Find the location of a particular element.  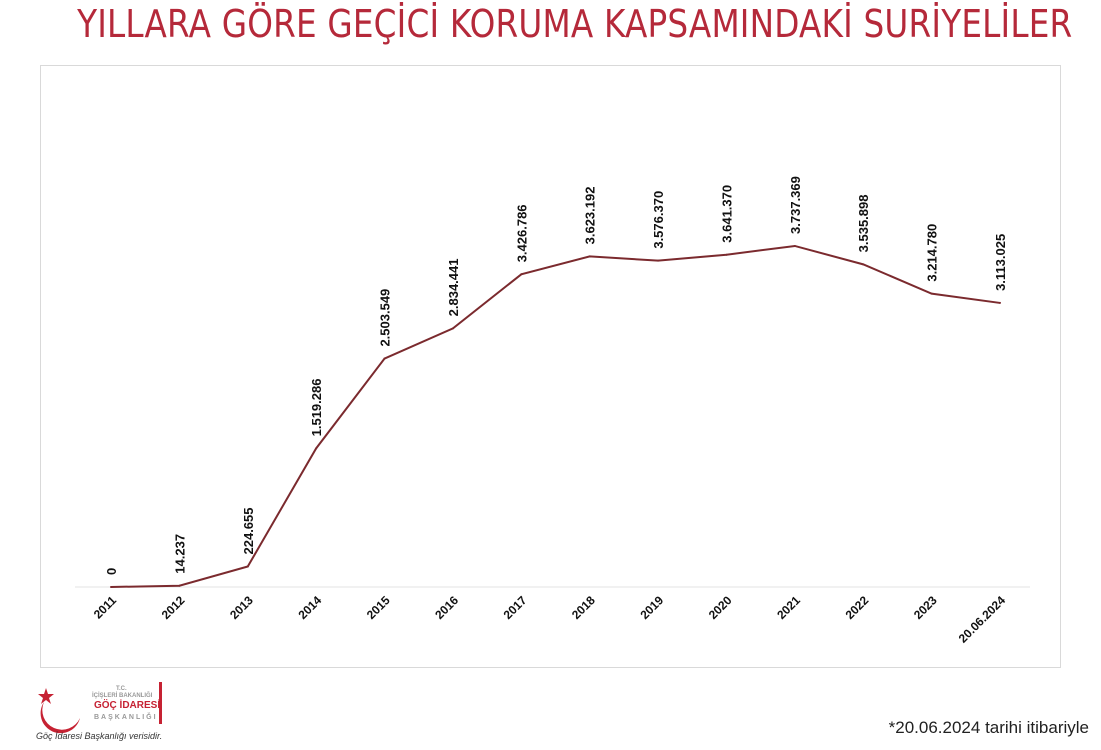

data-label: 3.641.370 is located at coordinates (726, 214).